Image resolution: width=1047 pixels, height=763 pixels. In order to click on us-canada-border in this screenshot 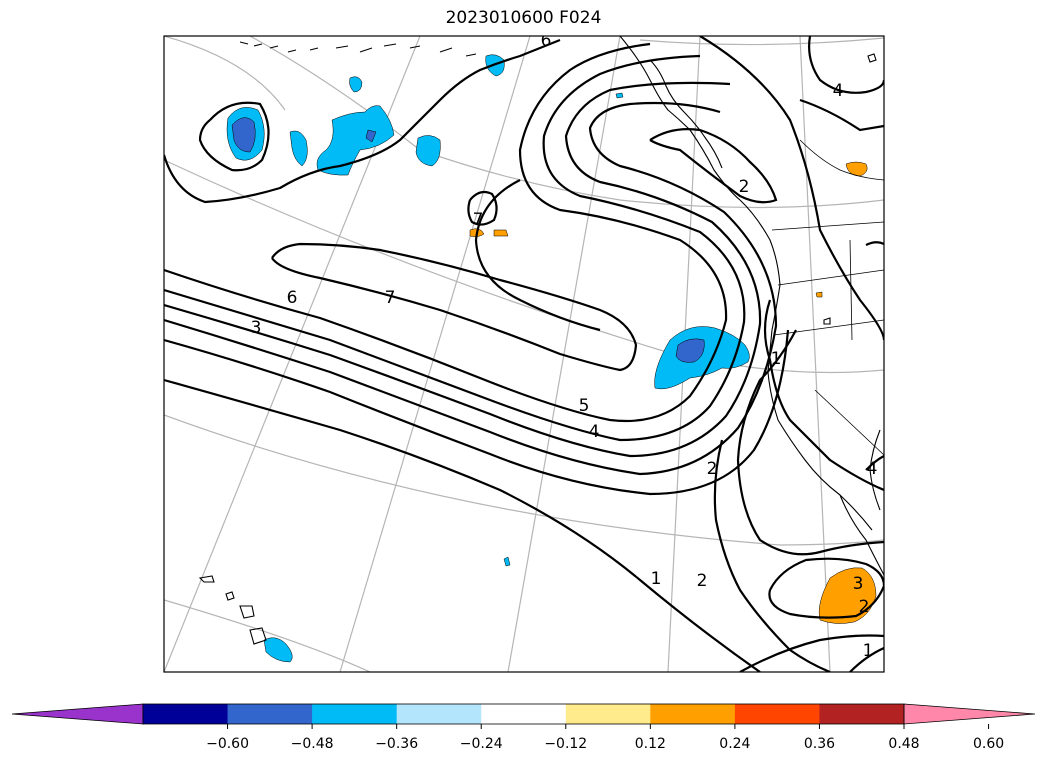, I will do `click(827, 226)`.